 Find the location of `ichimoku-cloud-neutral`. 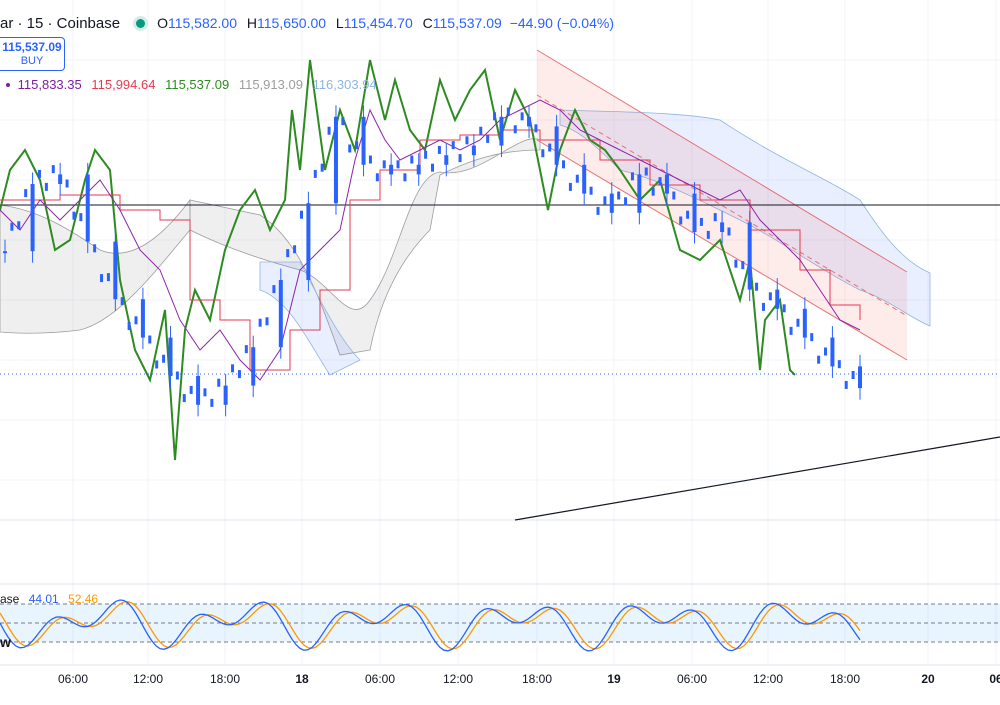

ichimoku-cloud-neutral is located at coordinates (365, 247).